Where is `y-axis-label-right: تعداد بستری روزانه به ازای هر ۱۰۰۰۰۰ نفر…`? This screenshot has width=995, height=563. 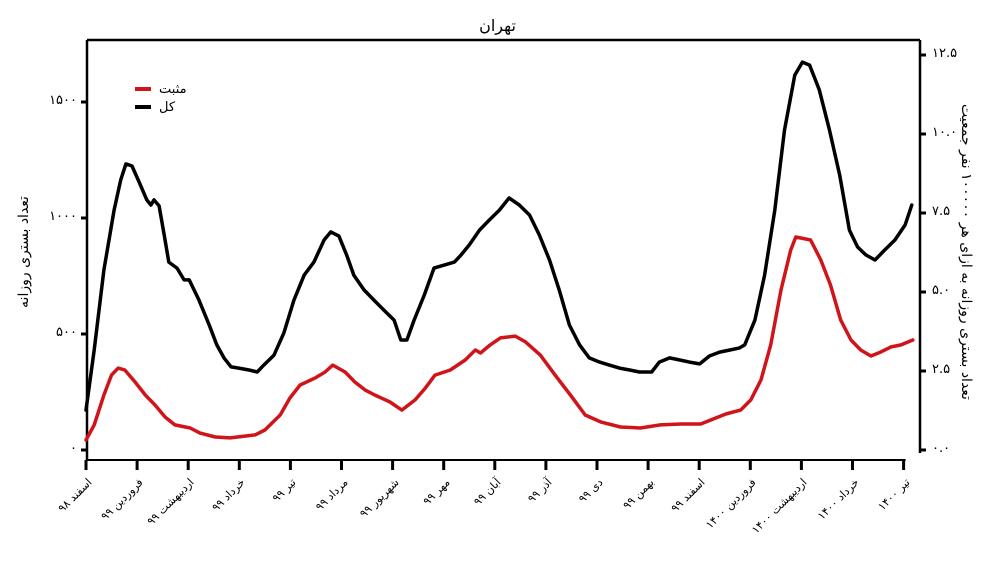
y-axis-label-right: تعداد بستری روزانه به ازای هر ۱۰۰۰۰۰ نفر… is located at coordinates (966, 252).